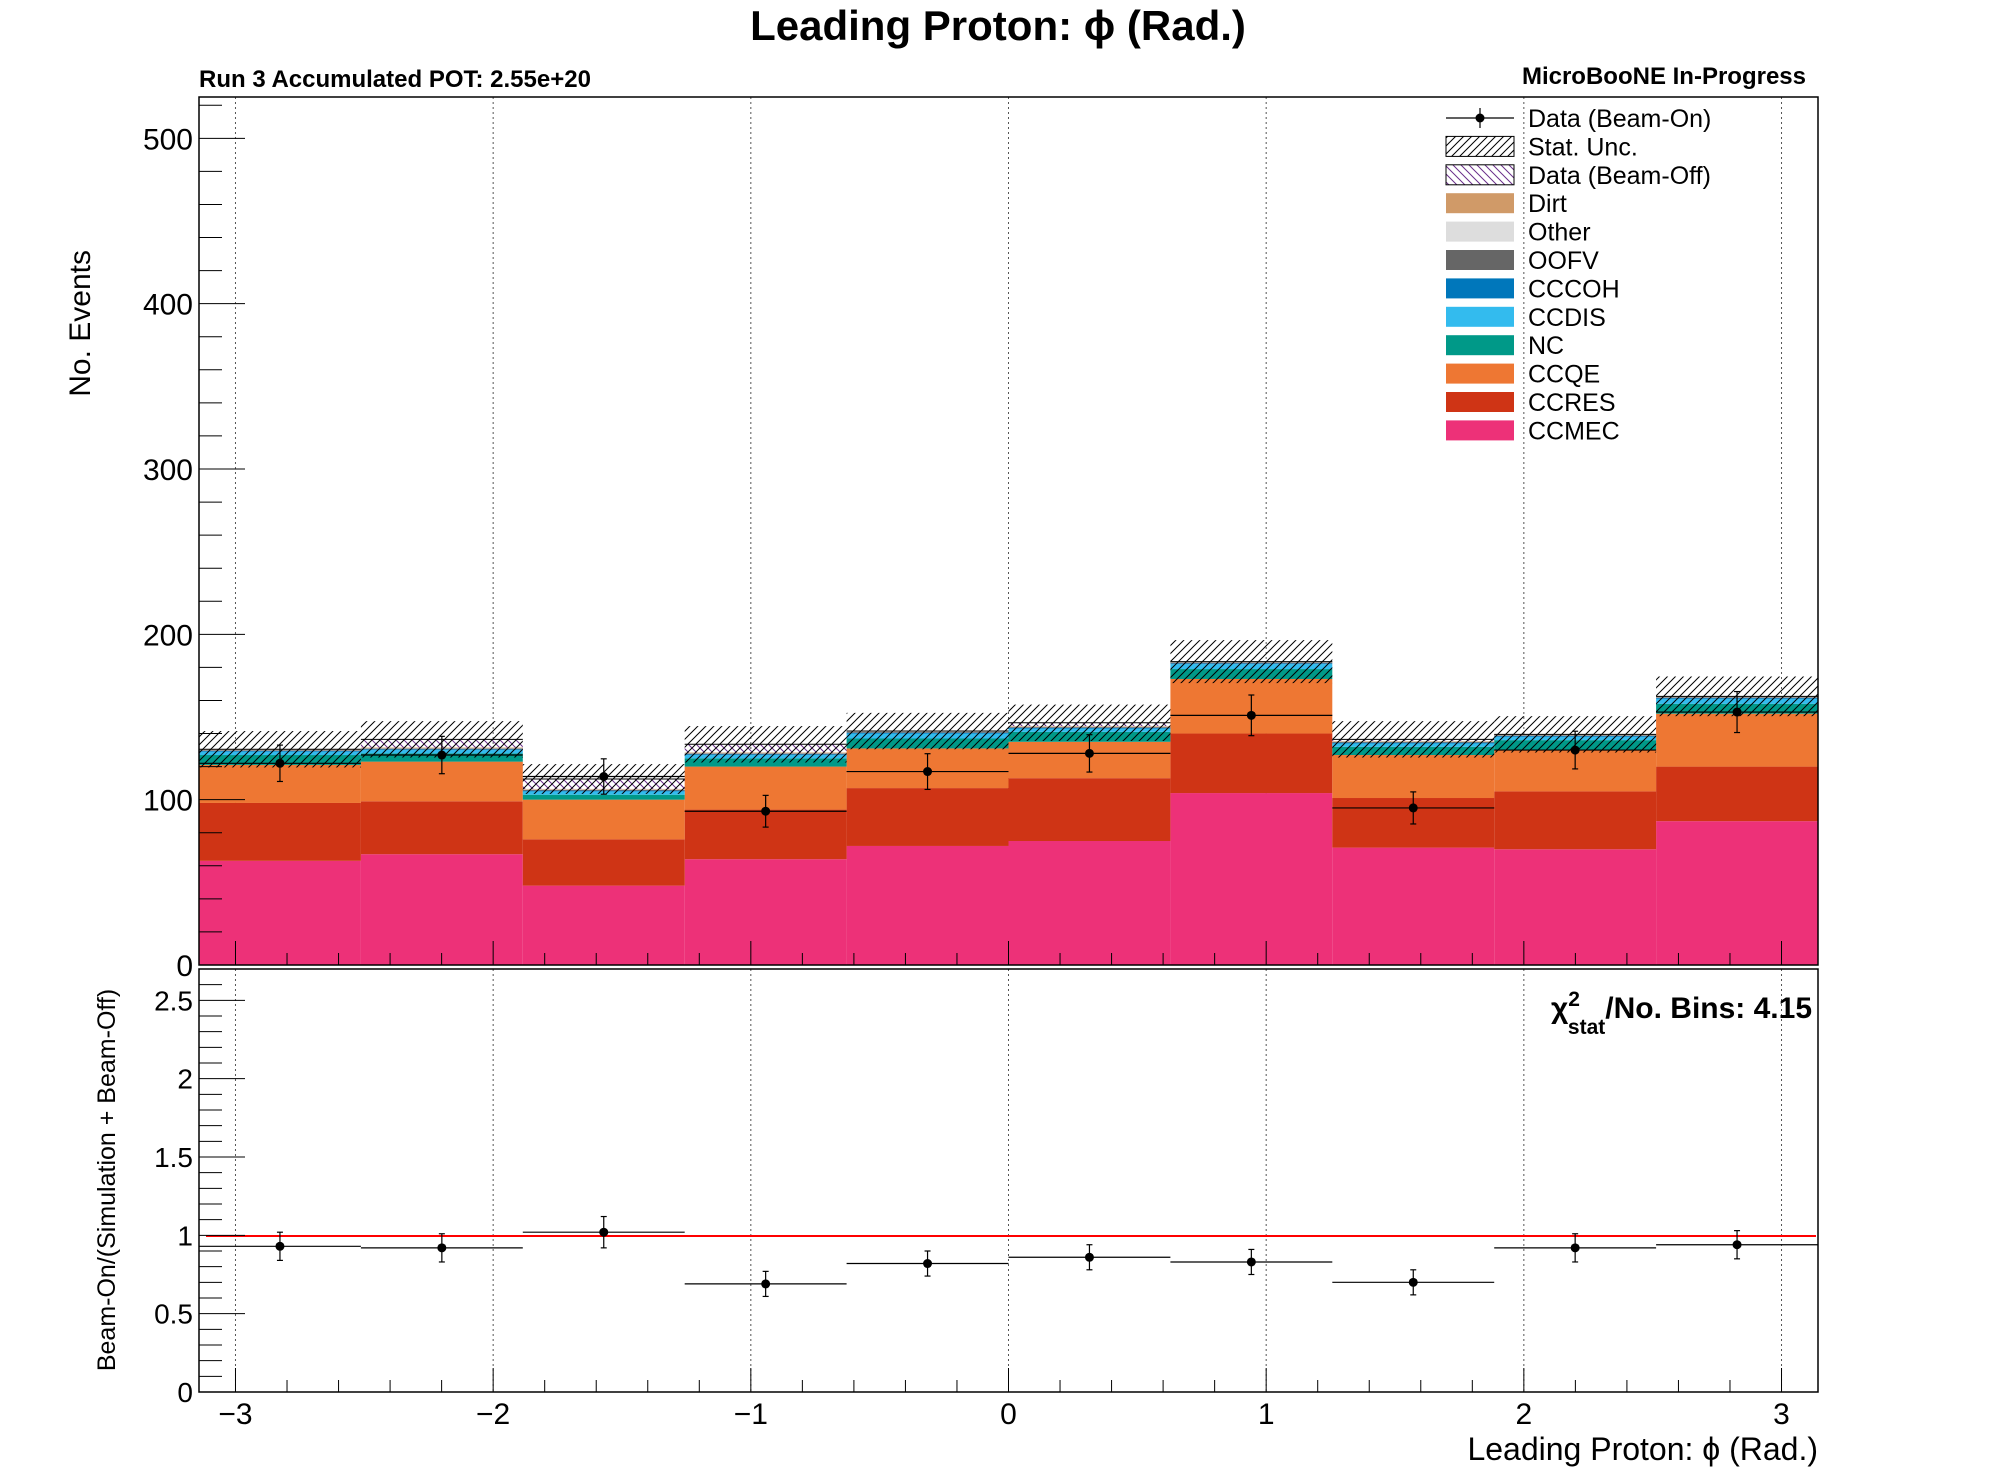  What do you see at coordinates (1583, 147) in the screenshot?
I see `legend-label: Stat. Unc.` at bounding box center [1583, 147].